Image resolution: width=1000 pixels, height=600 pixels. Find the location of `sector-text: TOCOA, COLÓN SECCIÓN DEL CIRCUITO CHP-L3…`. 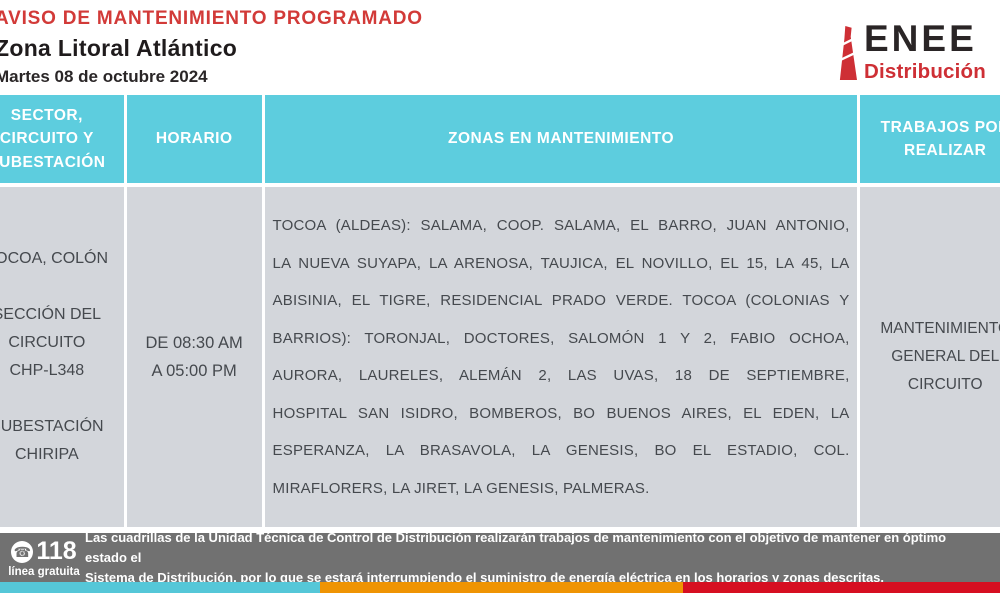

sector-text: TOCOA, COLÓN SECCIÓN DEL CIRCUITO CHP-L3… is located at coordinates (54, 356).